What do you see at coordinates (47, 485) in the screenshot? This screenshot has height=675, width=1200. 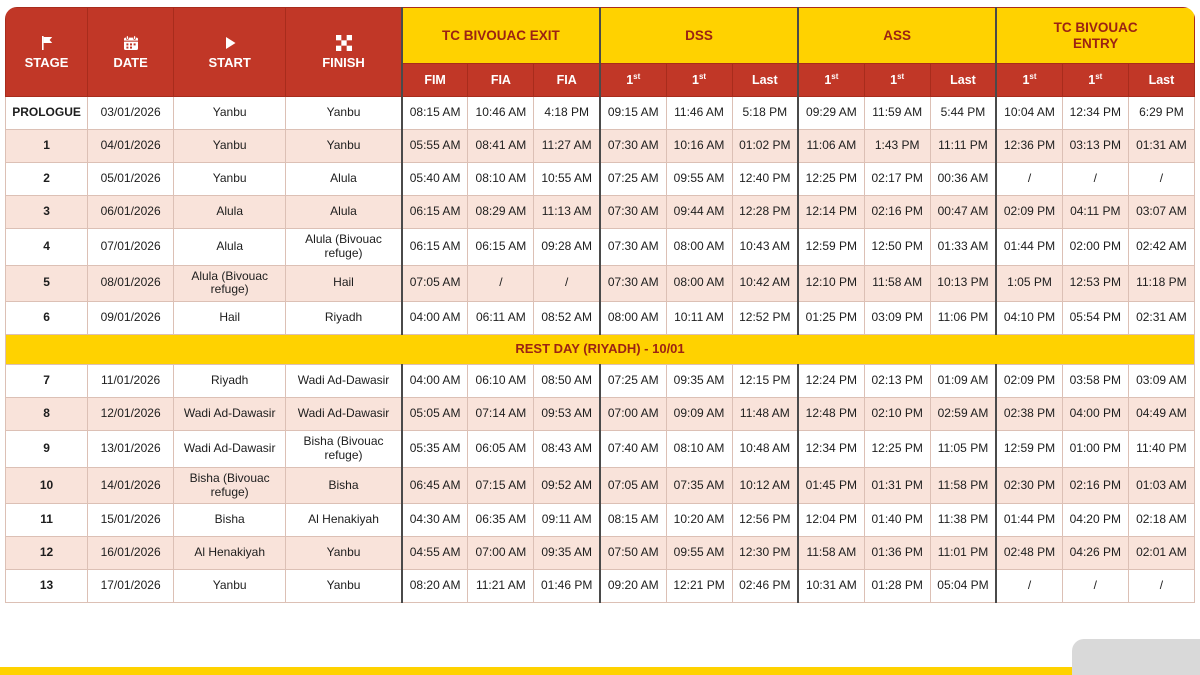 I see `stage-cell: 10` at bounding box center [47, 485].